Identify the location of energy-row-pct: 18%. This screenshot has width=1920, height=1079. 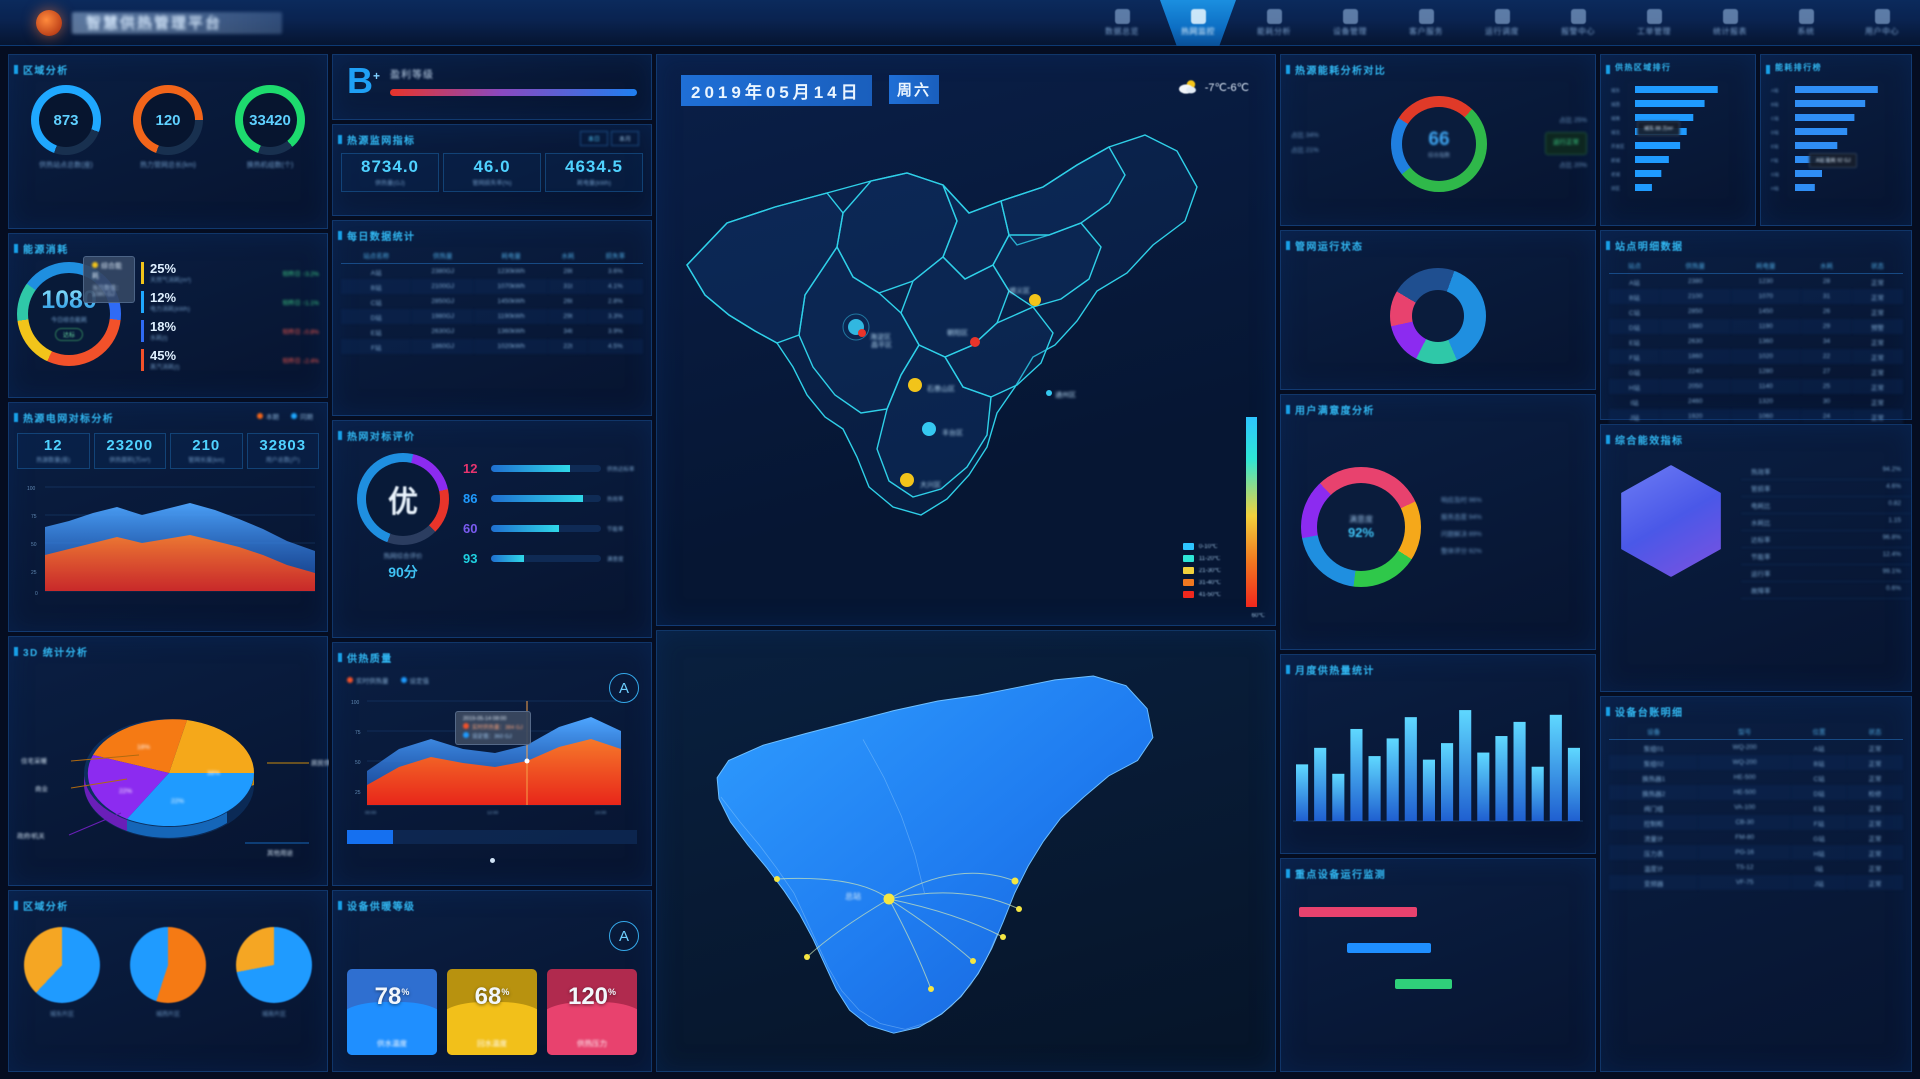
(163, 326).